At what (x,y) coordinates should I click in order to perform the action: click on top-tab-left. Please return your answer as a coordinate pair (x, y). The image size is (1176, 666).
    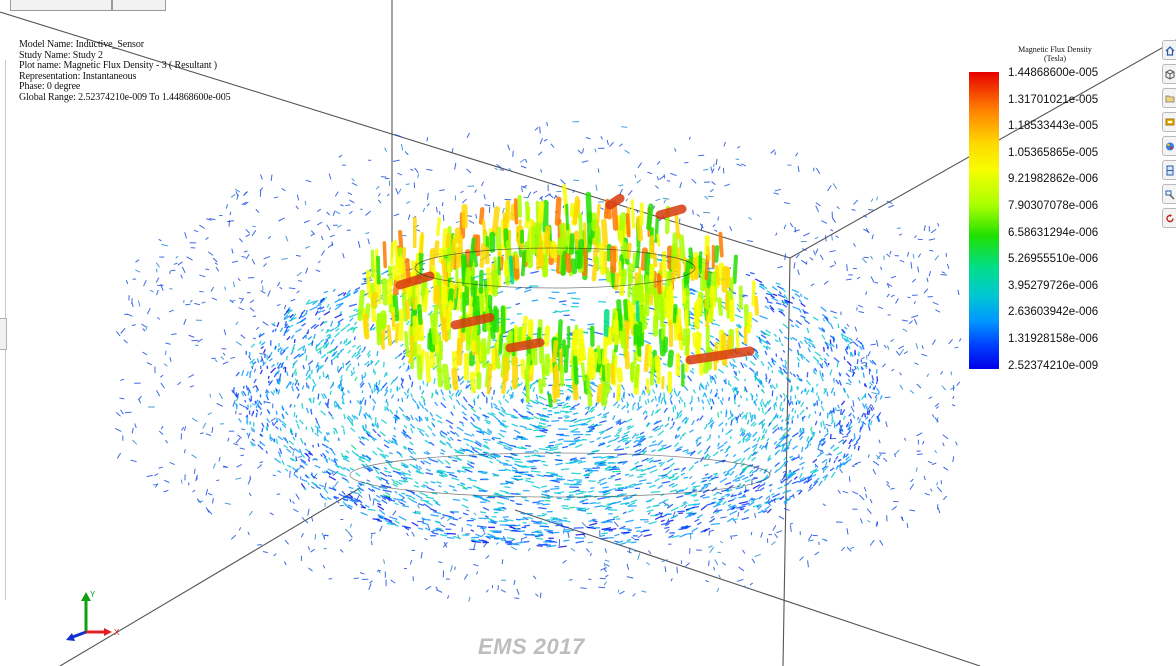
    Looking at the image, I should click on (61, 5).